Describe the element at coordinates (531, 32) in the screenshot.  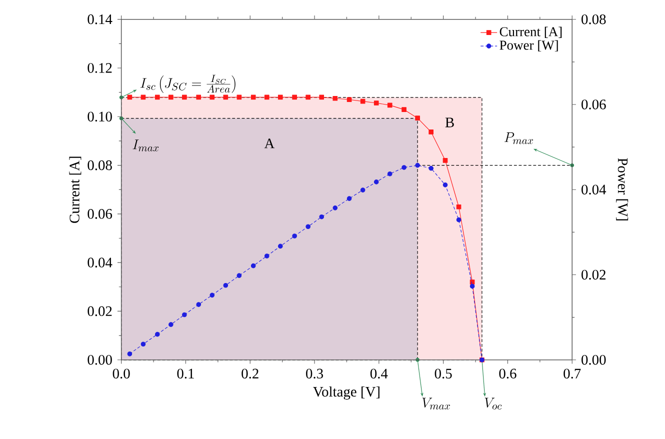
I see `legend-label: Current [A]` at that location.